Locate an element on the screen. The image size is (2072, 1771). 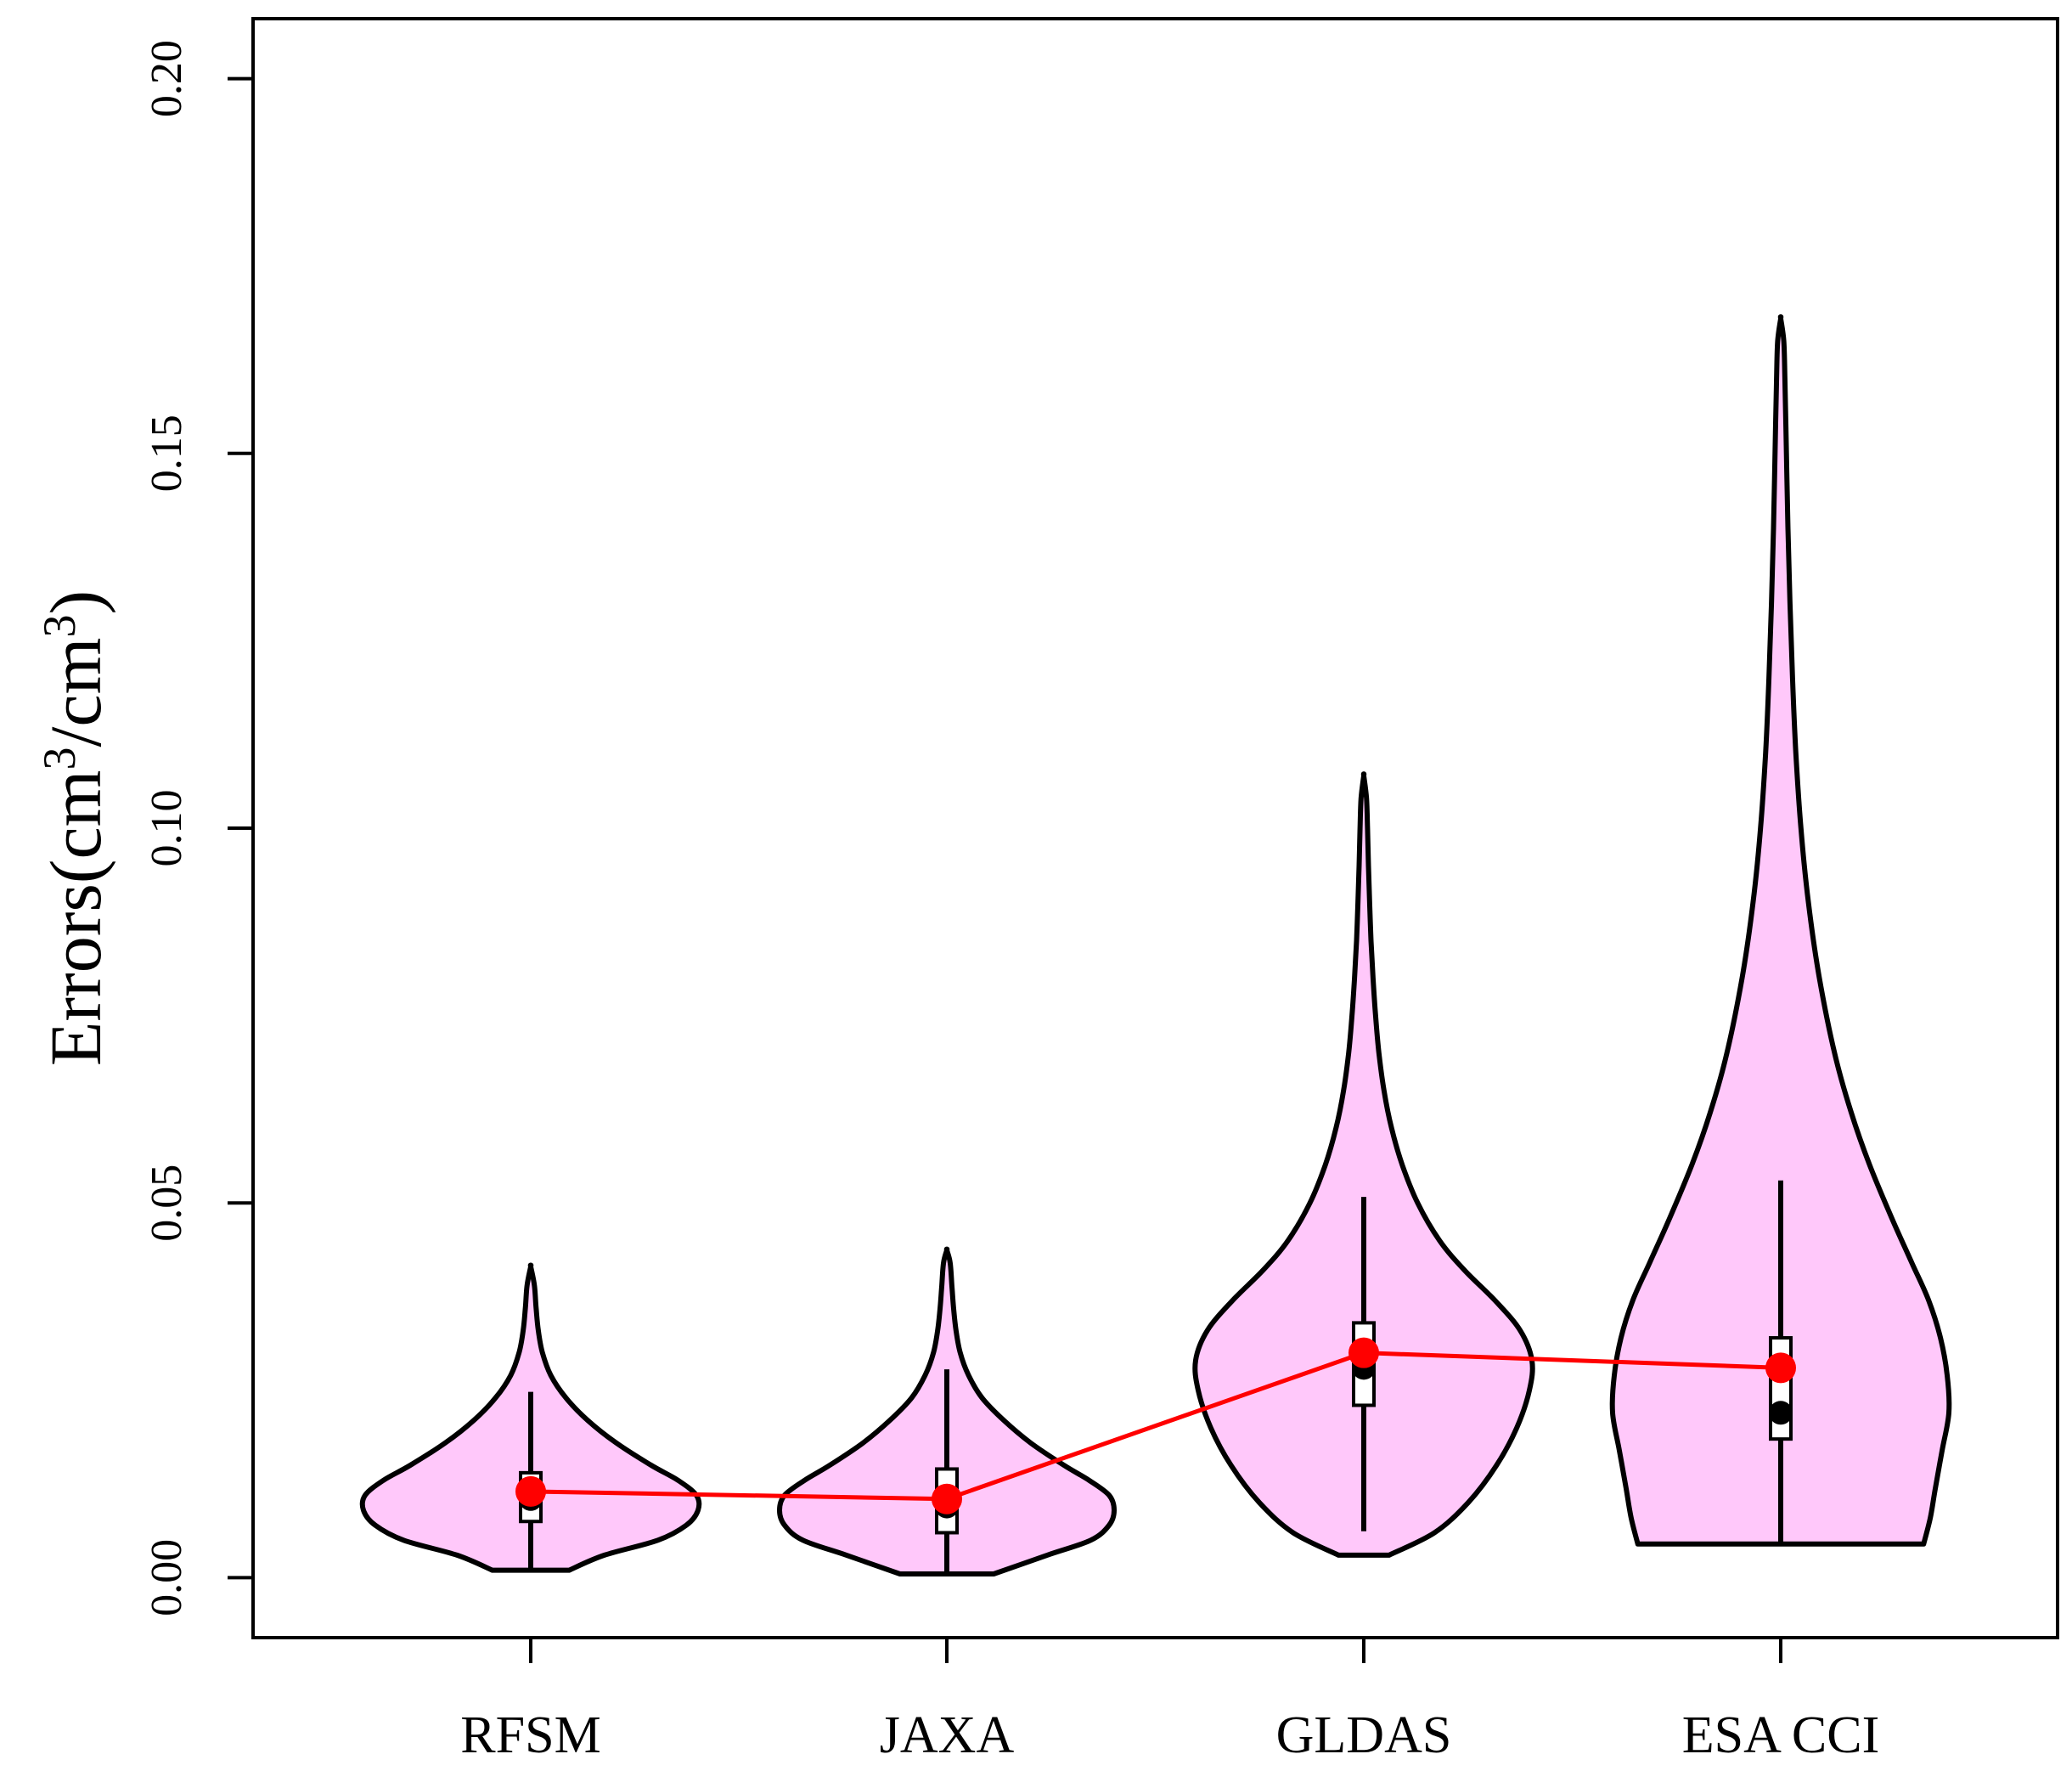
median-marker is located at coordinates (1781, 1413).